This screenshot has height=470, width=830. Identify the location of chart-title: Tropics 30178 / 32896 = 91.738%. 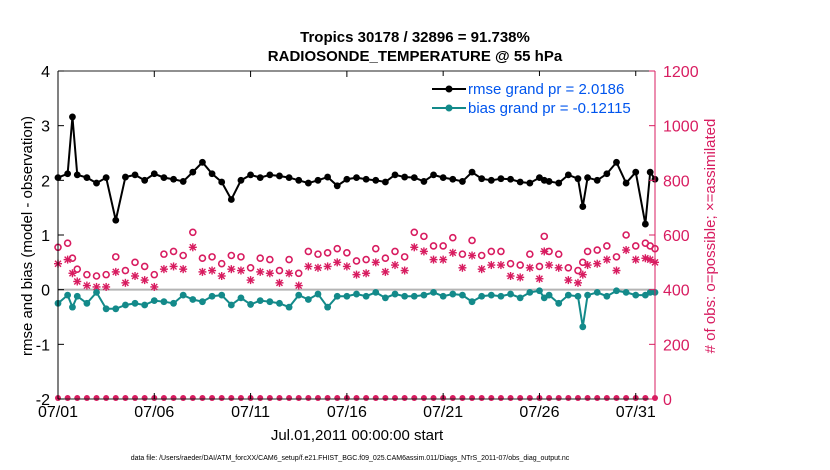
(415, 37).